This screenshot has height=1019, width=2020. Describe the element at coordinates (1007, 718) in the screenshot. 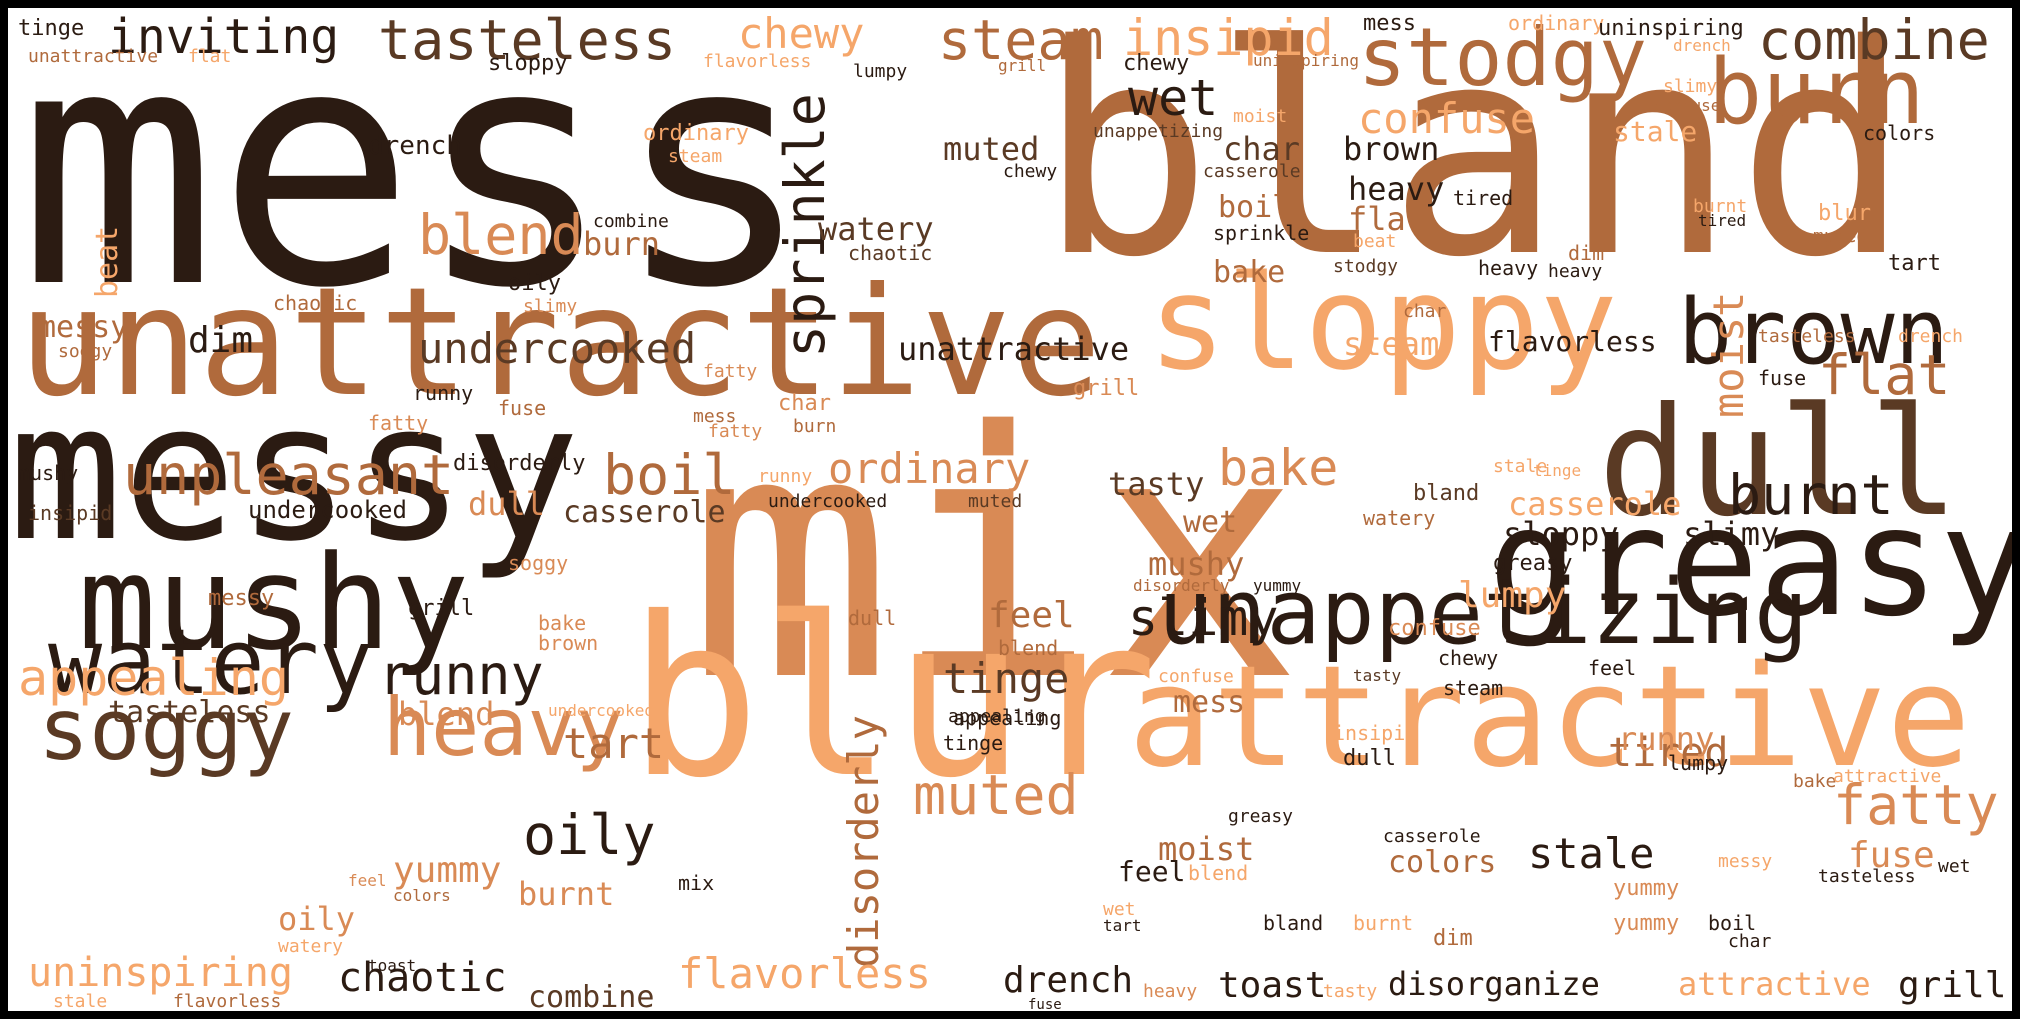

I see `word-appealing-sm: appealing` at that location.